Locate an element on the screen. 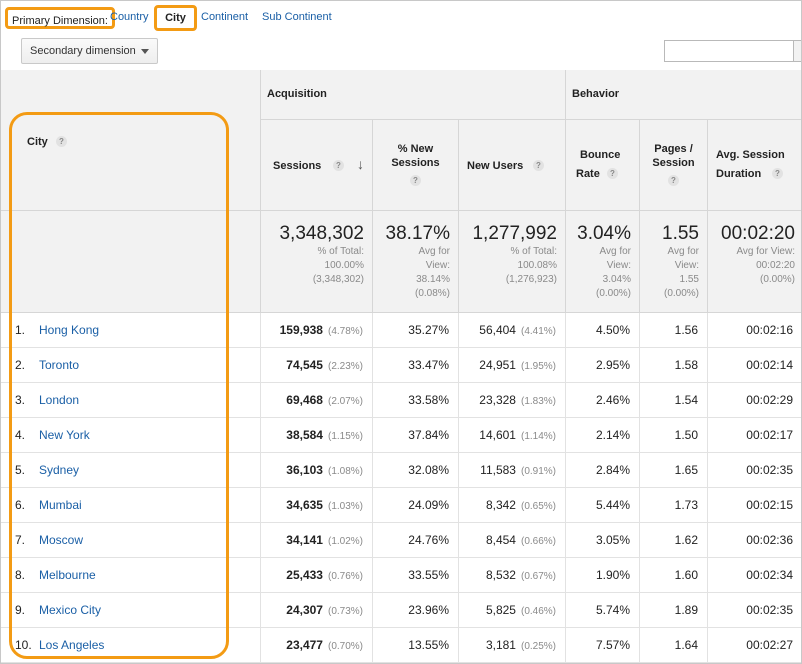  bounce-header-line2: Rate is located at coordinates (588, 174).